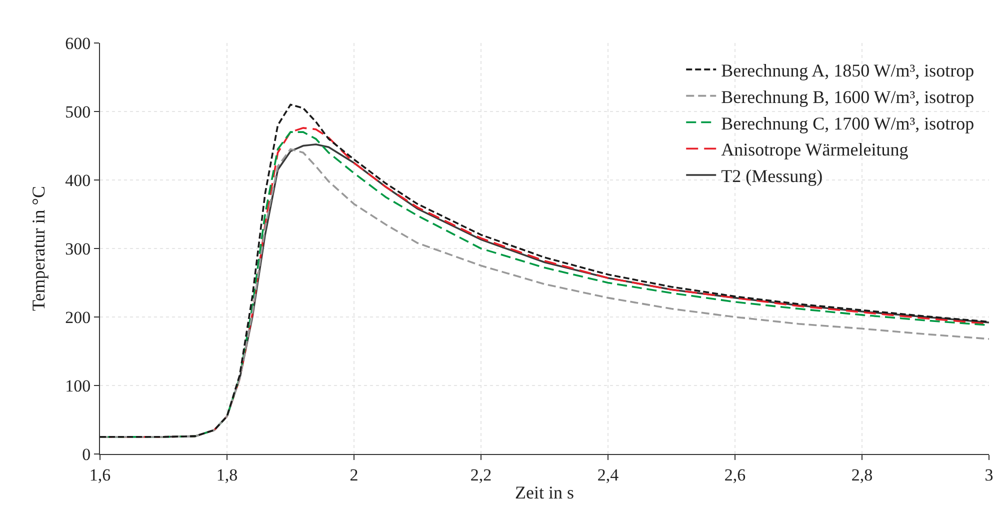  I want to click on y-axis-title: Temperatur in °C, so click(38, 248).